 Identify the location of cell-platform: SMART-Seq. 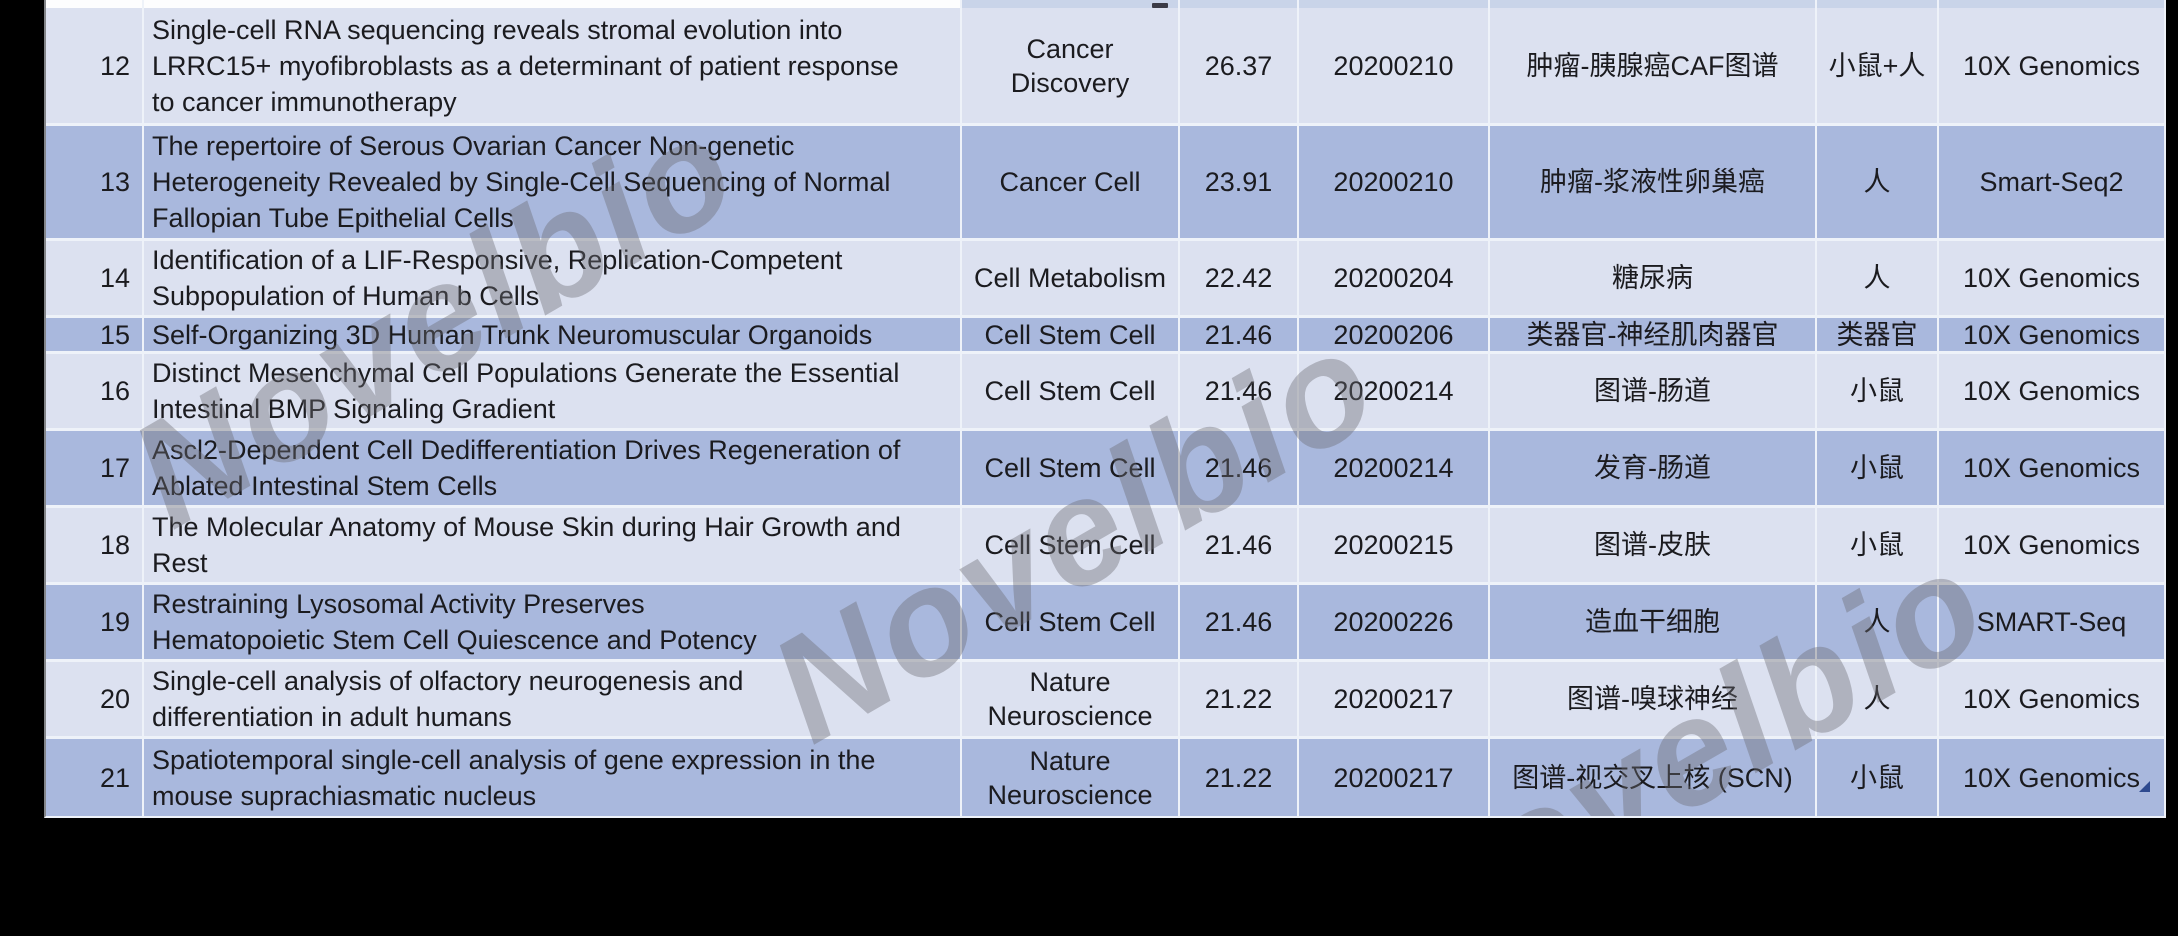
(2050, 622).